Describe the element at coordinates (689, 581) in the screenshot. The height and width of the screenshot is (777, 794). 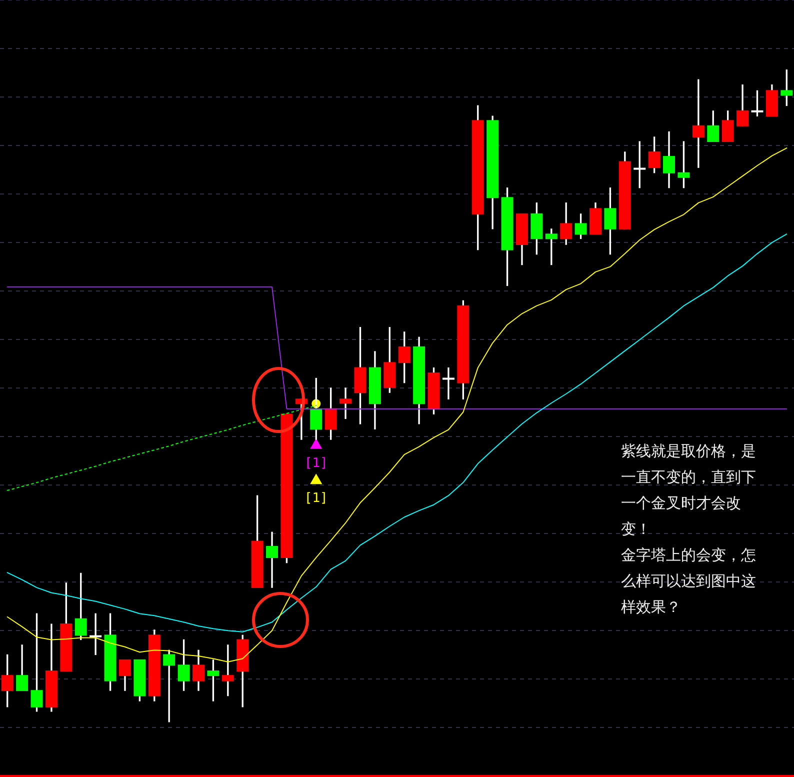
I see `annotation: 金字塔上的会变，怎么样可以达到图中这样效果？` at that location.